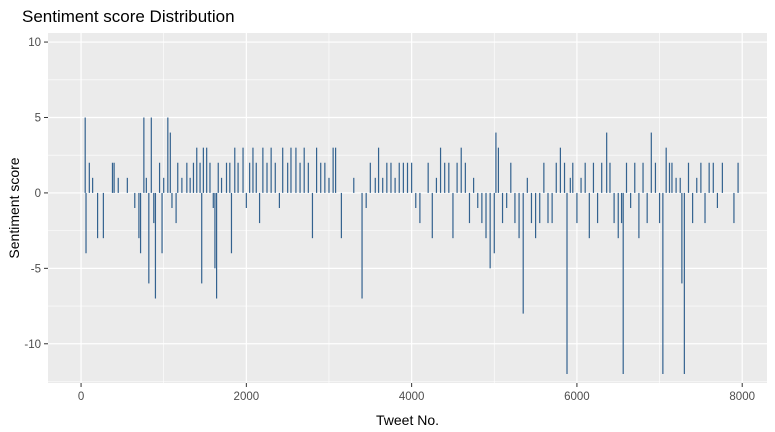 Image resolution: width=775 pixels, height=432 pixels. What do you see at coordinates (81, 397) in the screenshot?
I see `x-tick-label: 0` at bounding box center [81, 397].